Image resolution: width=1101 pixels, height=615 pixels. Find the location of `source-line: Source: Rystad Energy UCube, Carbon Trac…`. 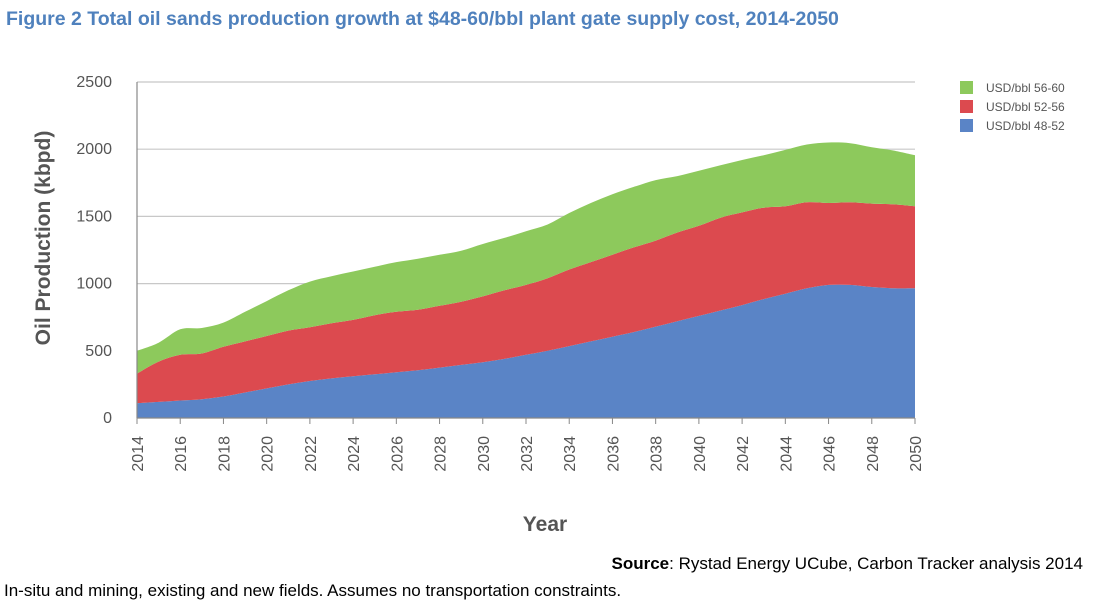

source-line: Source: Rystad Energy UCube, Carbon Trac… is located at coordinates (847, 564).